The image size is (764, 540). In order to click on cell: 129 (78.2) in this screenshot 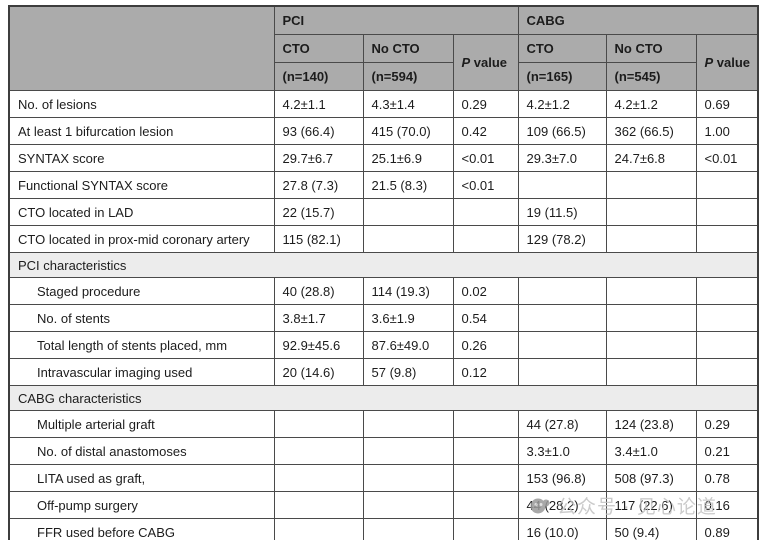, I will do `click(562, 239)`.